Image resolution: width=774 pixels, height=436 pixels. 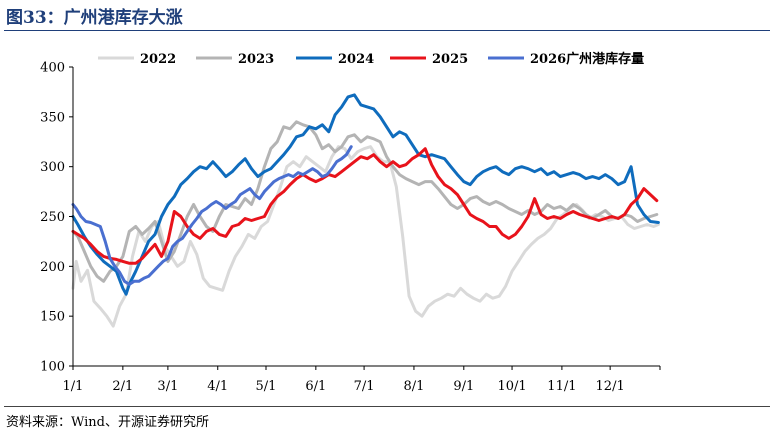 I want to click on y-tick-label: 150, so click(x=52, y=317).